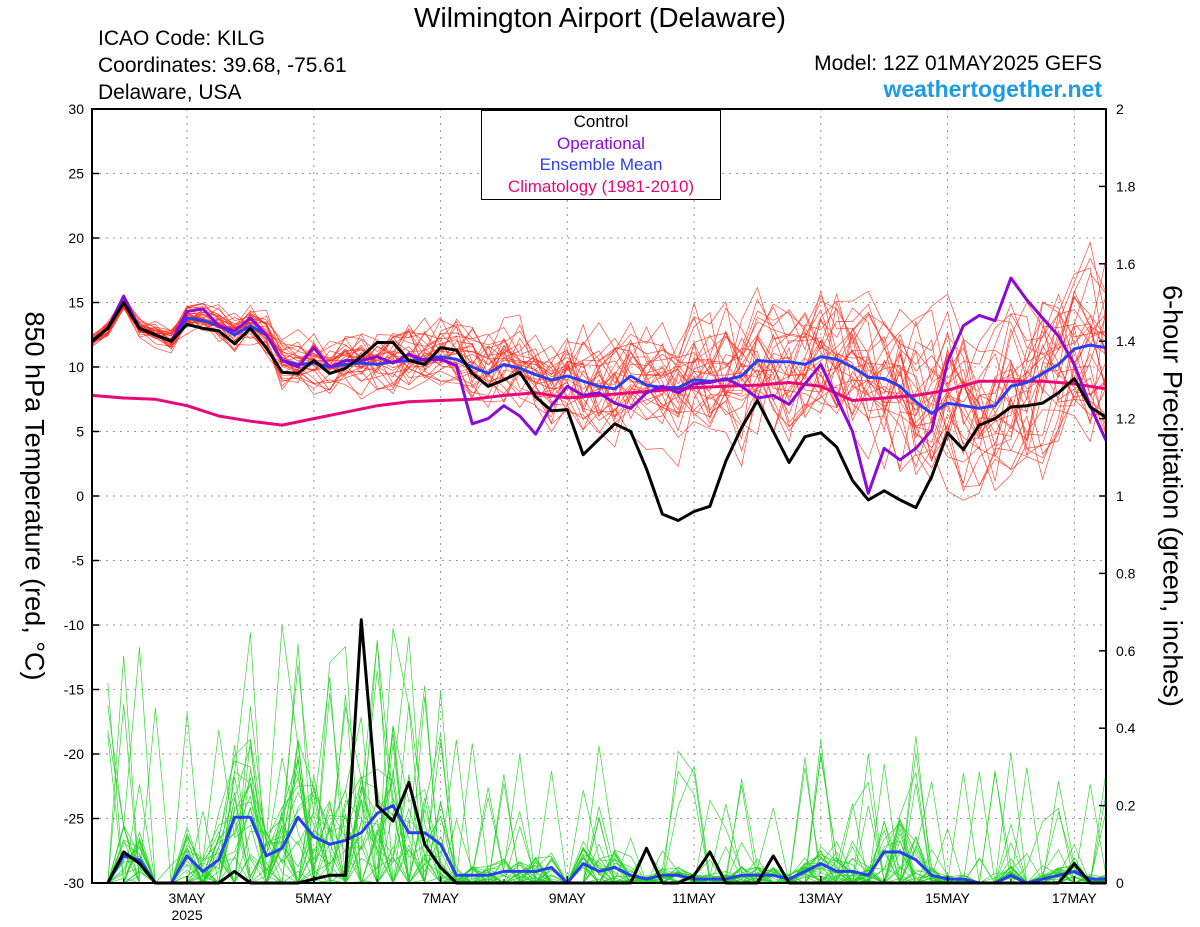  I want to click on precip-mean-line, so click(606, 844).